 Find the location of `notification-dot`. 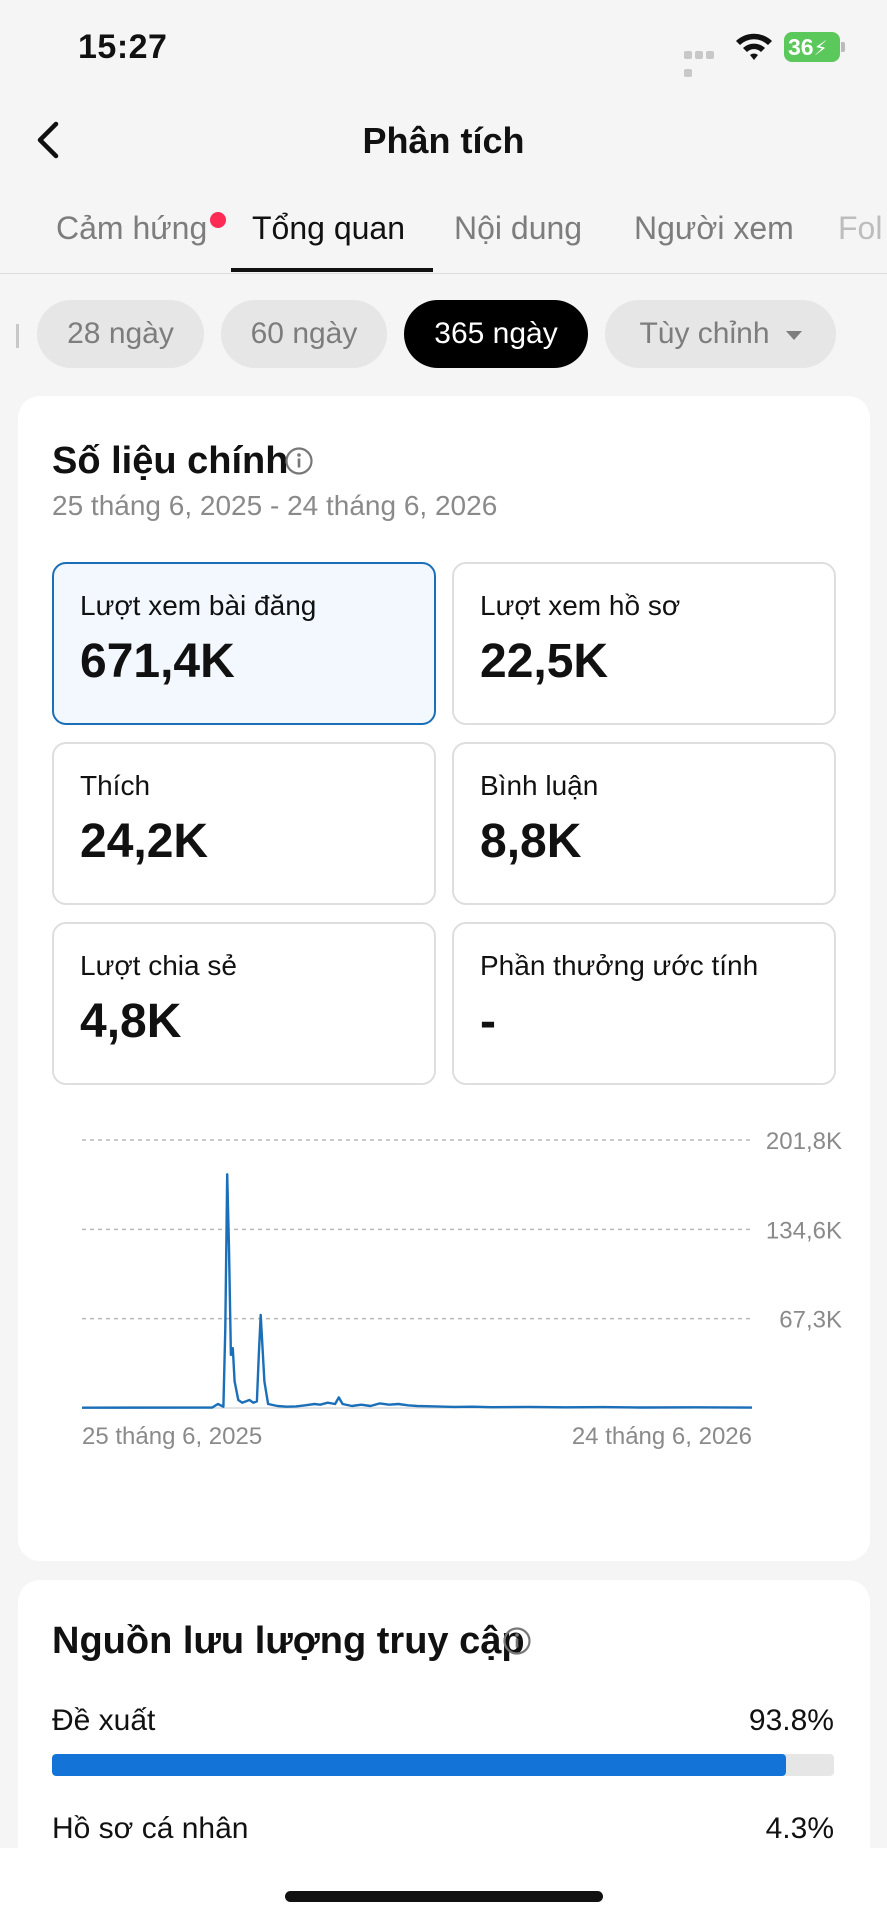

notification-dot is located at coordinates (218, 220).